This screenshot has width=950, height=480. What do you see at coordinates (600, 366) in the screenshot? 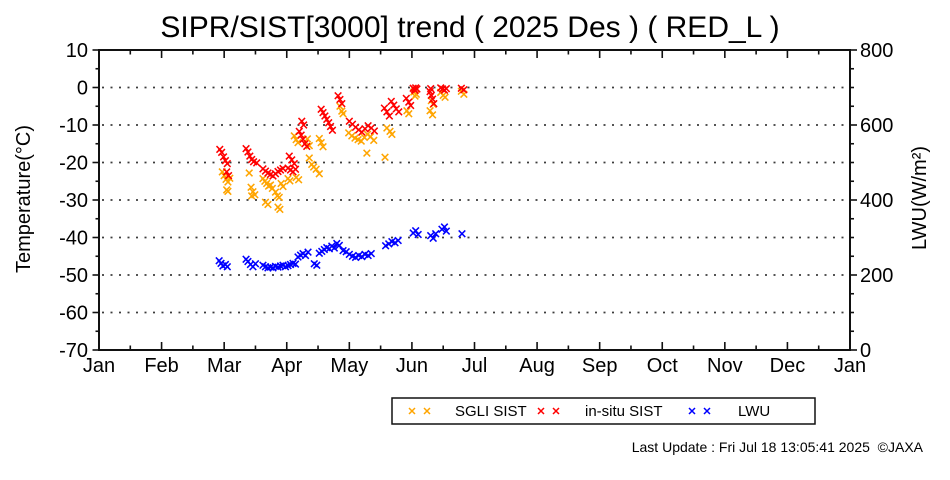
I see `x-tick-label: Sep` at bounding box center [600, 366].